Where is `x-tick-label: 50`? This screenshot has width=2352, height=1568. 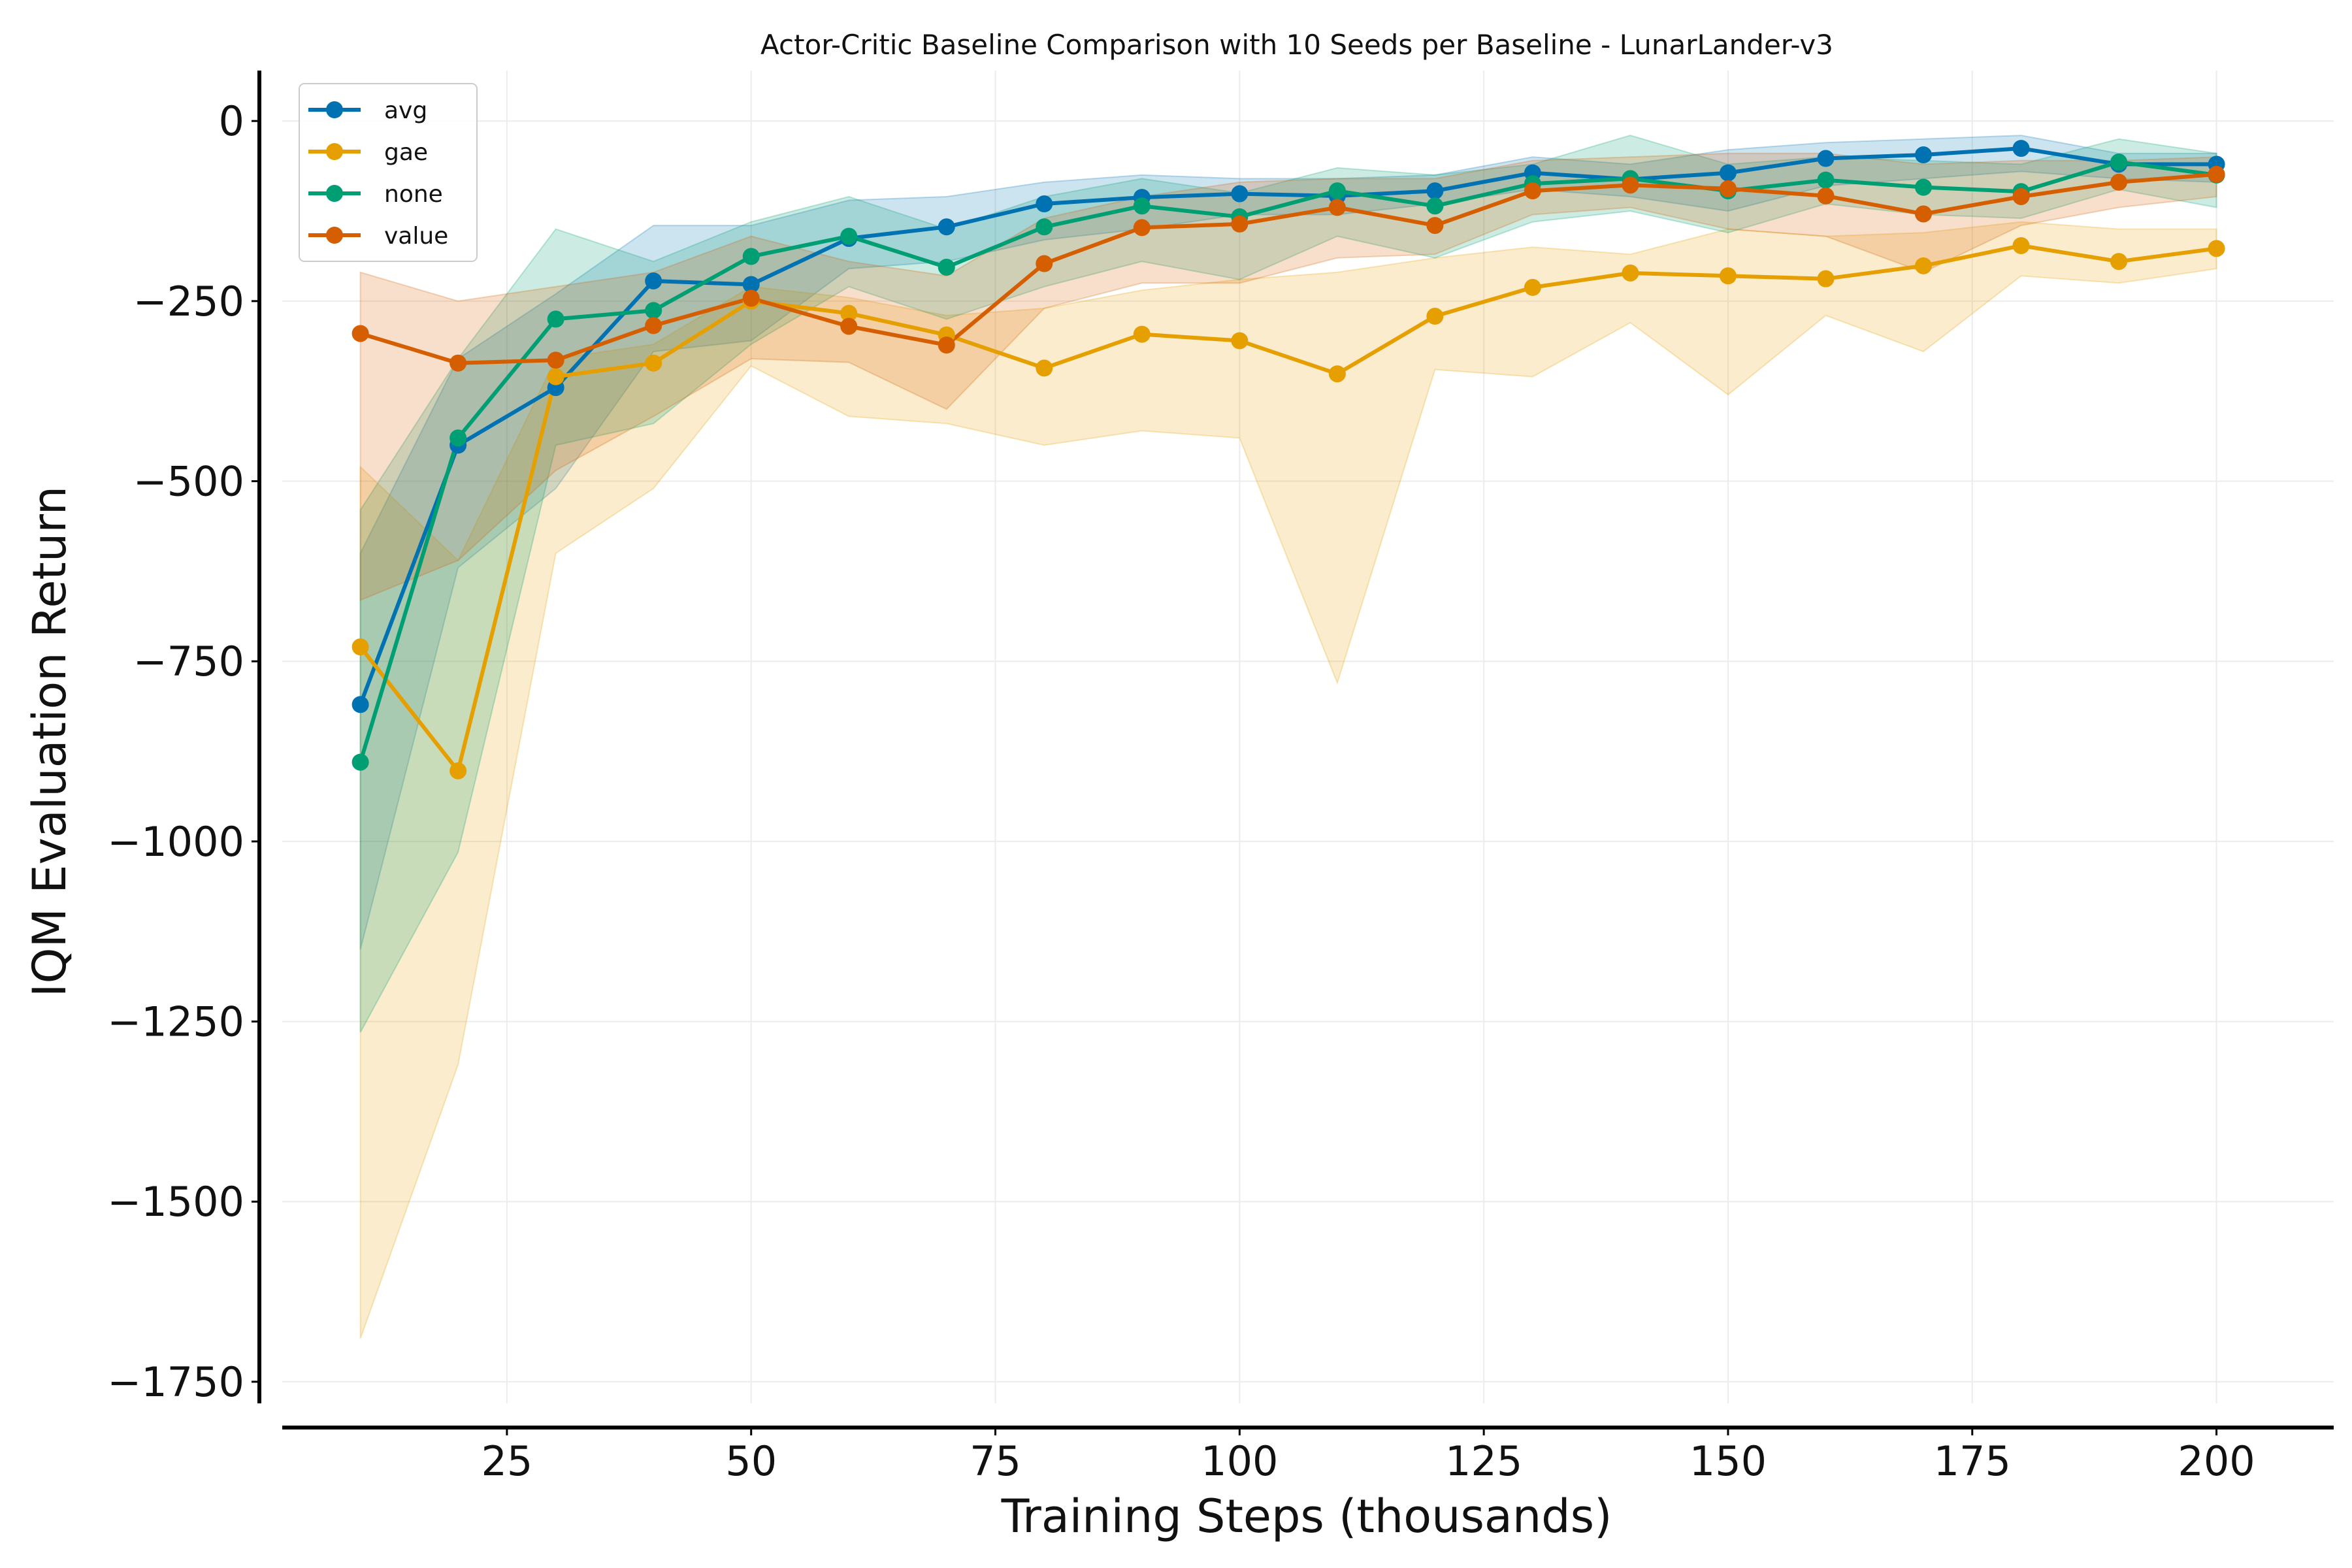
x-tick-label: 50 is located at coordinates (751, 1461).